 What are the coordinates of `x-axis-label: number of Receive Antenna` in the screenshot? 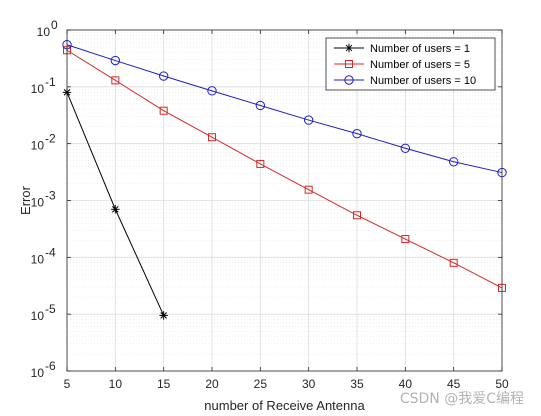 It's located at (284, 405).